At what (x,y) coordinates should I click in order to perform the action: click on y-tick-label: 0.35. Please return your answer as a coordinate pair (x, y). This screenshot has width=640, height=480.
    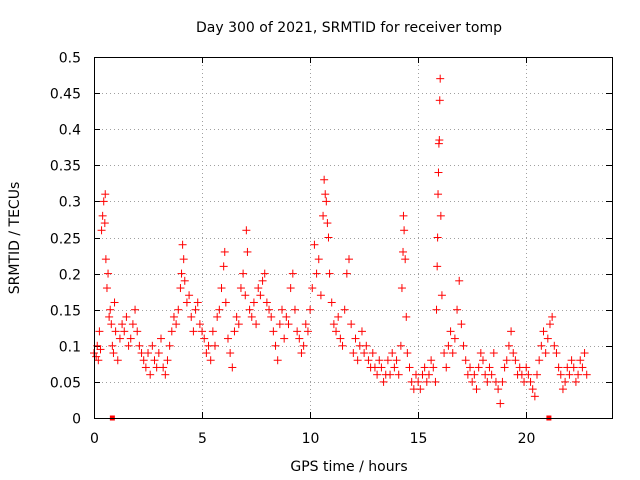
    Looking at the image, I should click on (65, 167).